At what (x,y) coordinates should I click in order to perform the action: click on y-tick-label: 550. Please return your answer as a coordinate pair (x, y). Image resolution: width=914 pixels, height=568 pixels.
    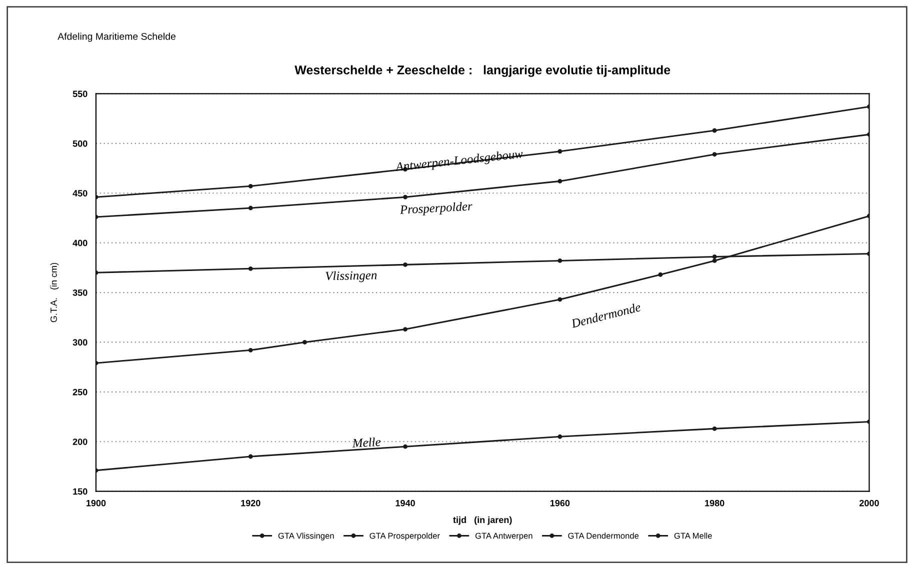
    Looking at the image, I should click on (80, 94).